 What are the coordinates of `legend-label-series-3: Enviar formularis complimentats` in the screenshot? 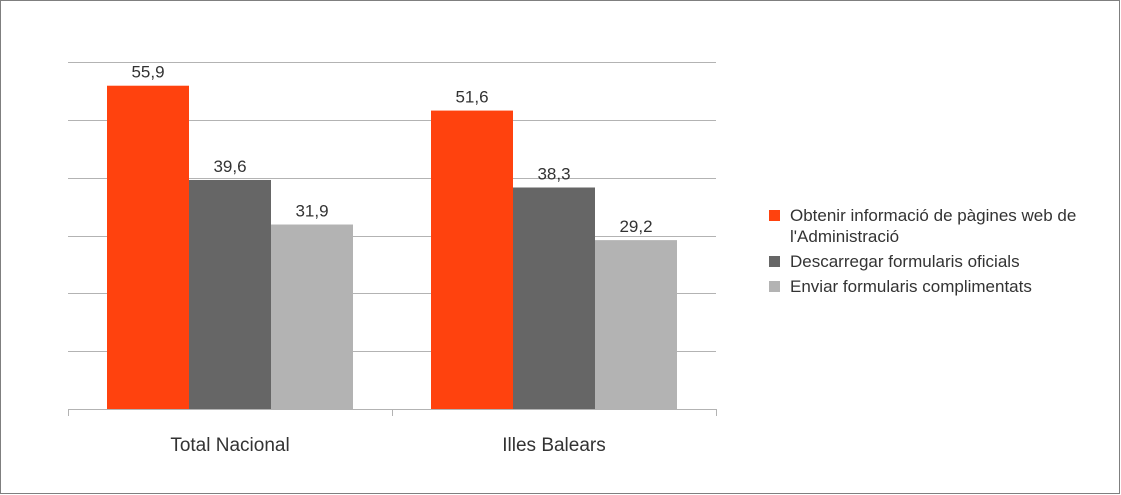 It's located at (911, 286).